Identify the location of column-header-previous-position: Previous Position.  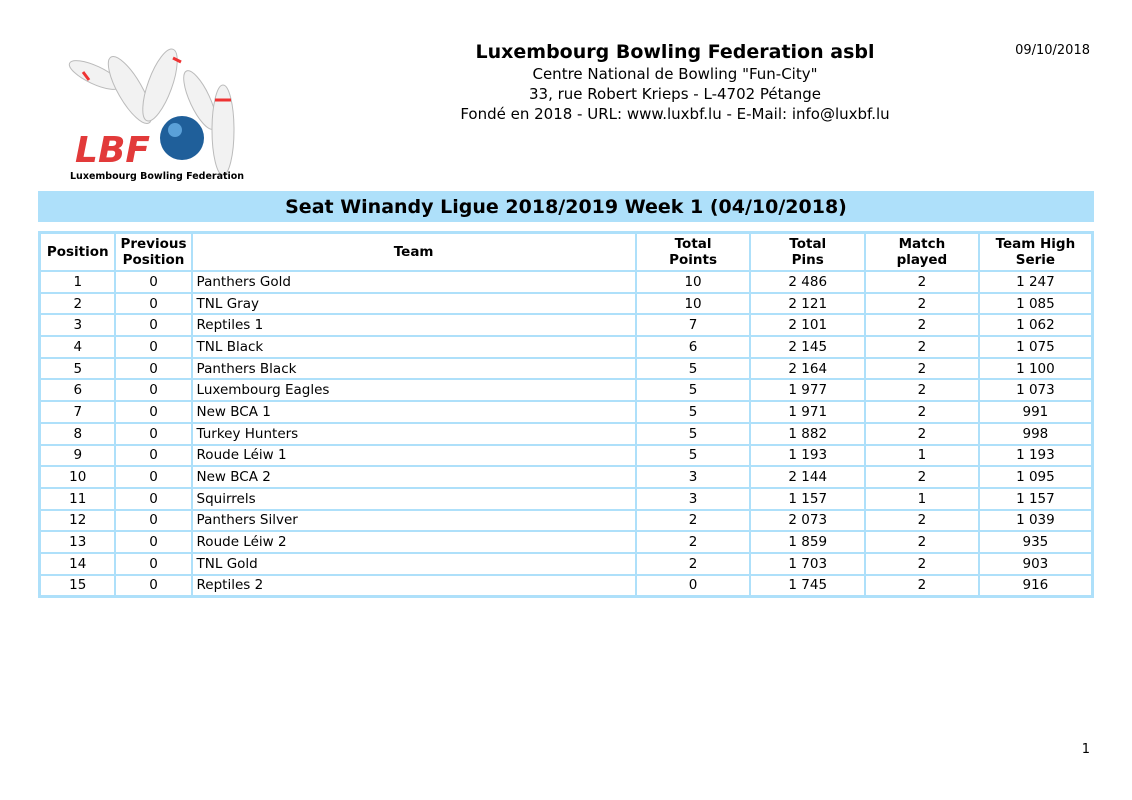
(153, 251).